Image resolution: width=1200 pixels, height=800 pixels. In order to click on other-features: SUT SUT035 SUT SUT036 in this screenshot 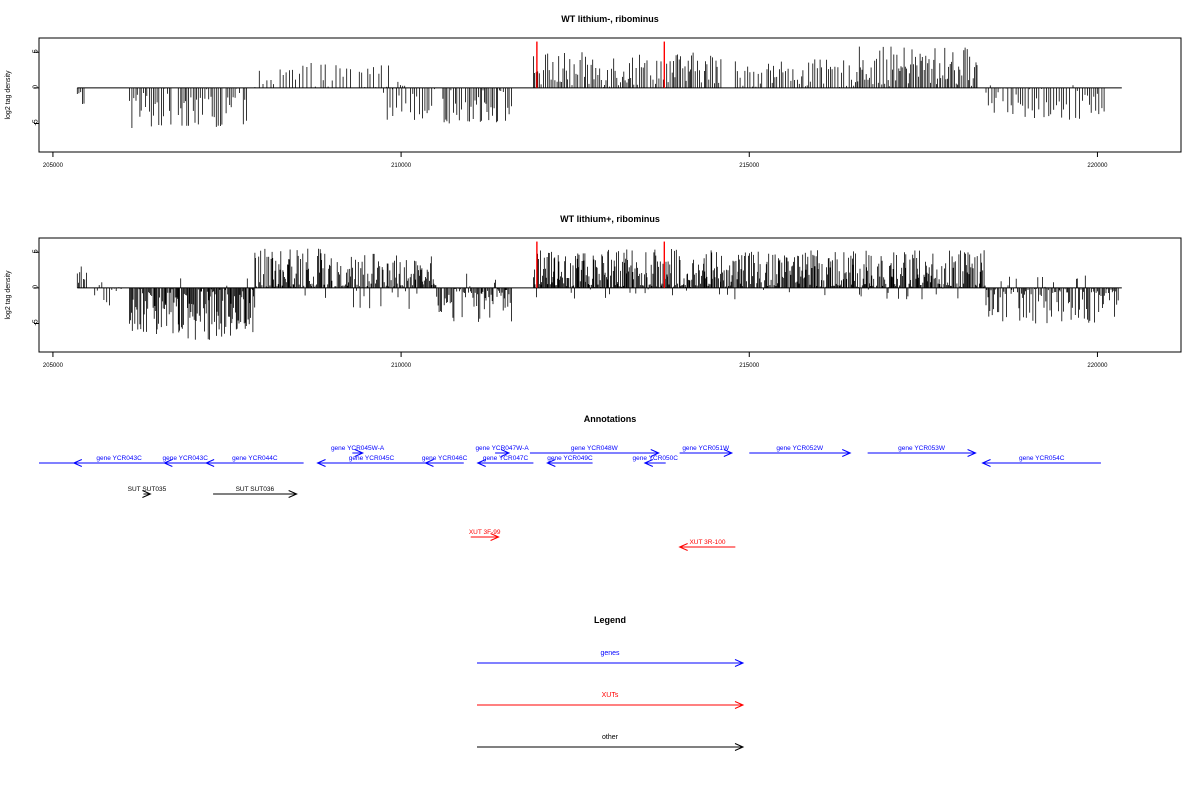, I will do `click(213, 492)`.